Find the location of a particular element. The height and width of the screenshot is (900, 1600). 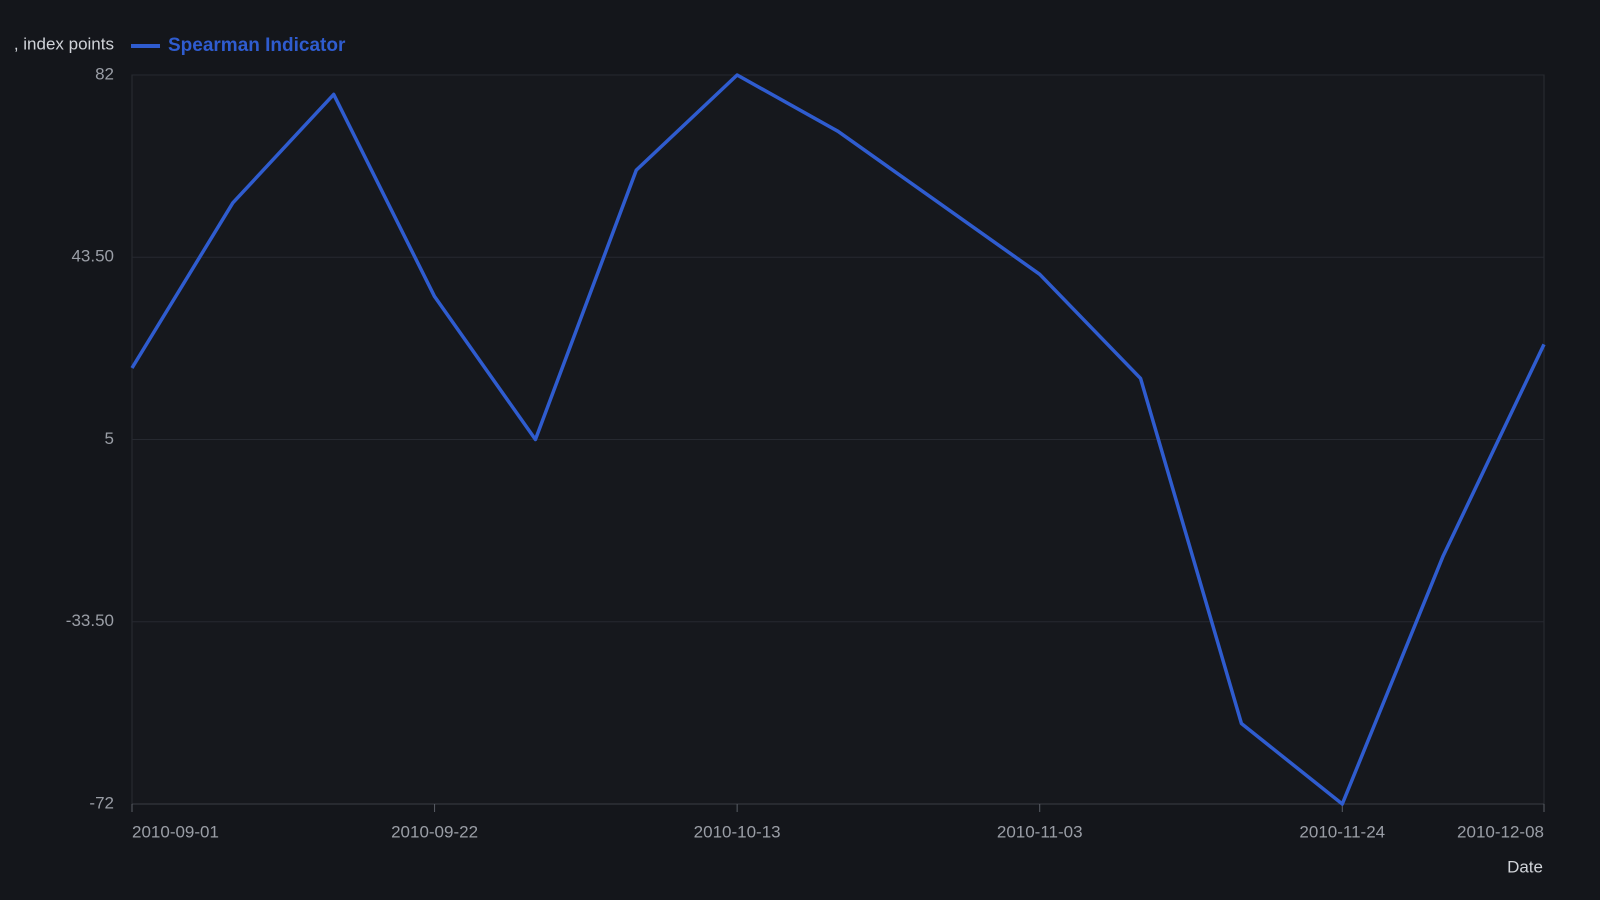

x-tick-label: 2010-09-22 is located at coordinates (434, 831).